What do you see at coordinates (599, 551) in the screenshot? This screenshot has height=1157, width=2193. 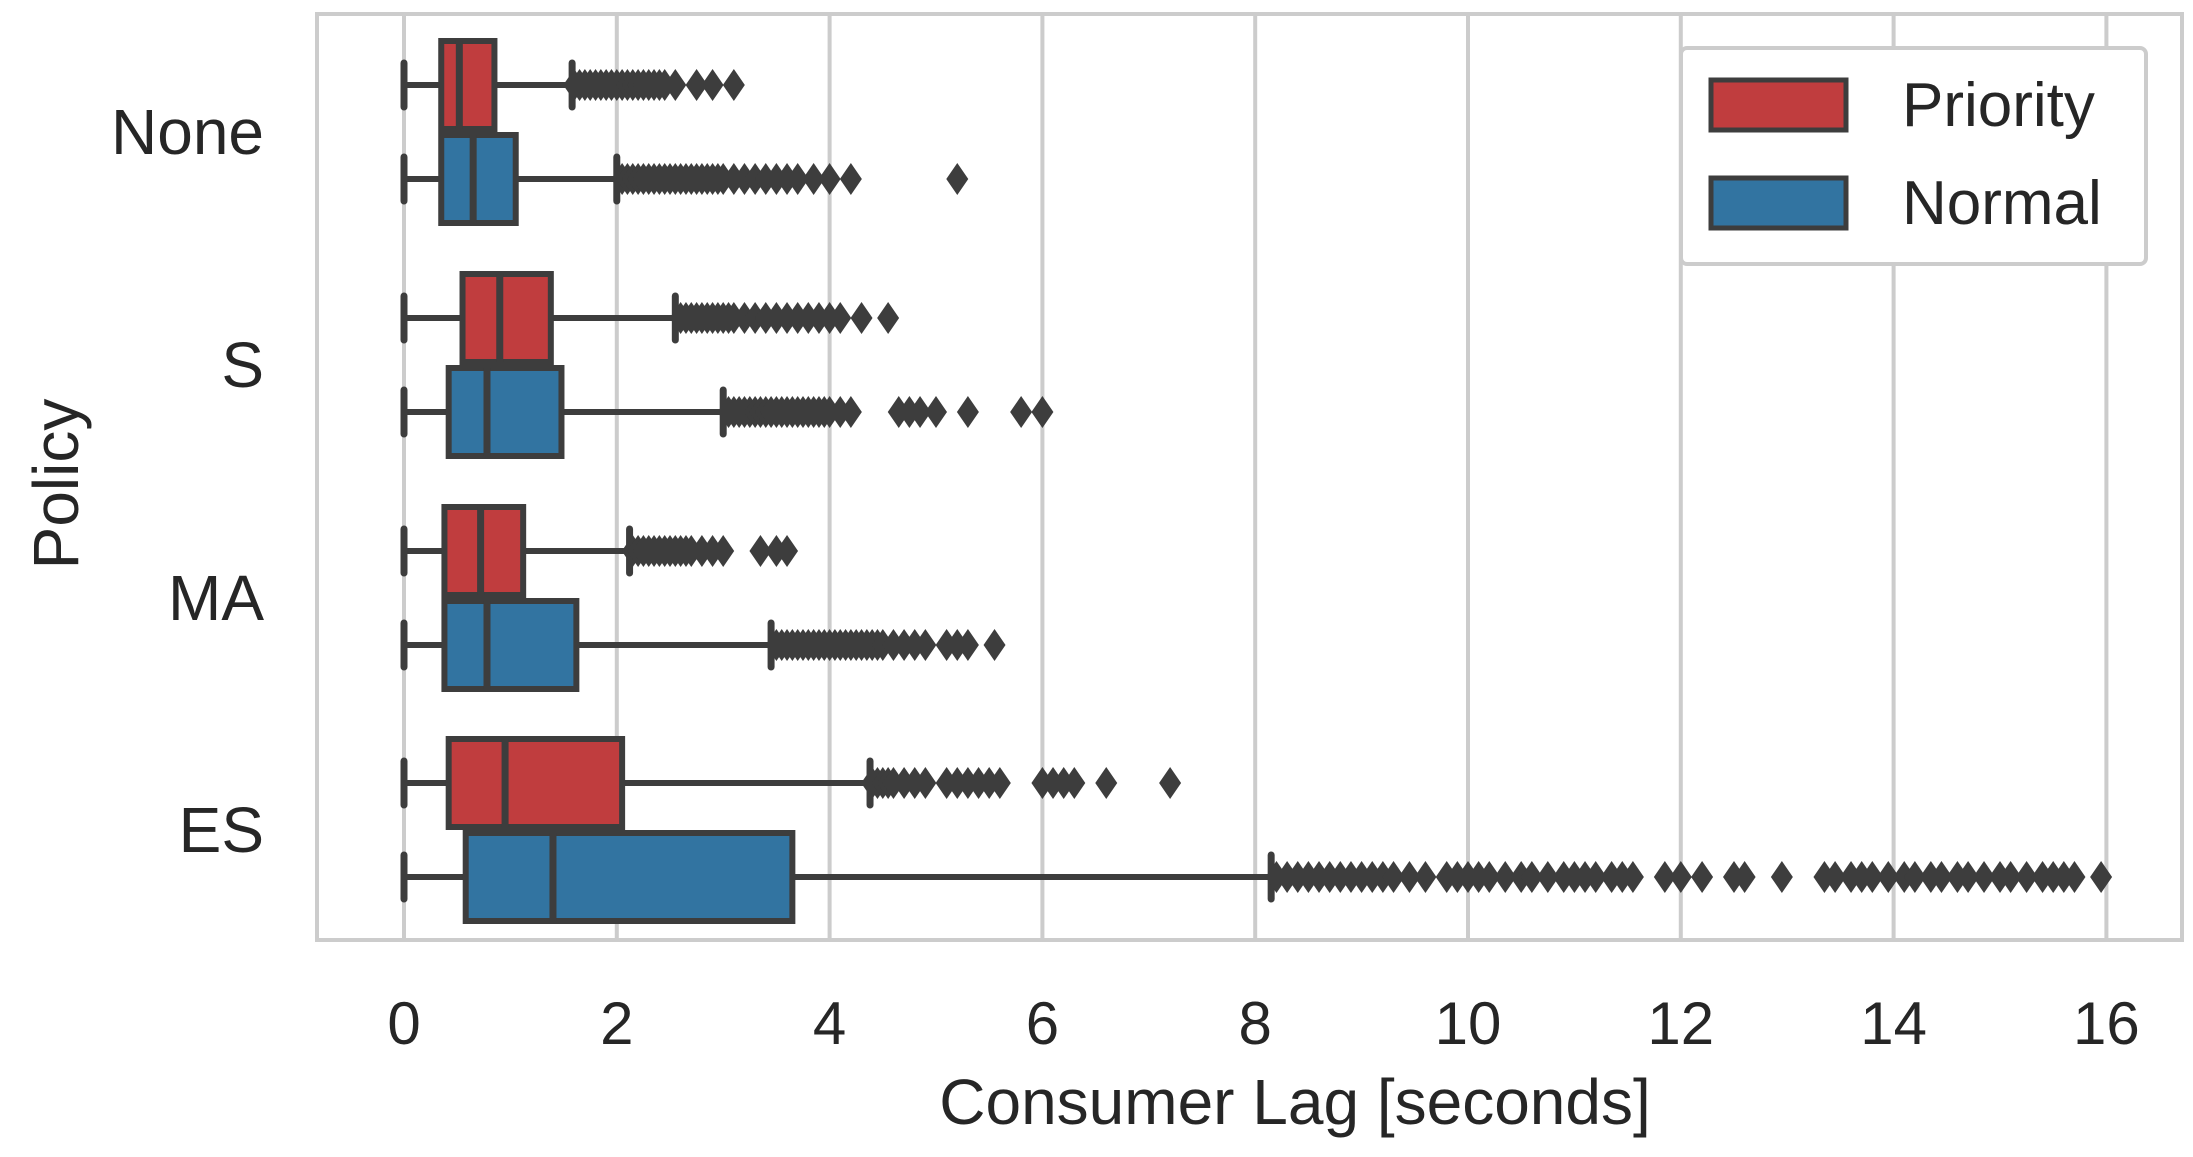 I see `box-priority-ma` at bounding box center [599, 551].